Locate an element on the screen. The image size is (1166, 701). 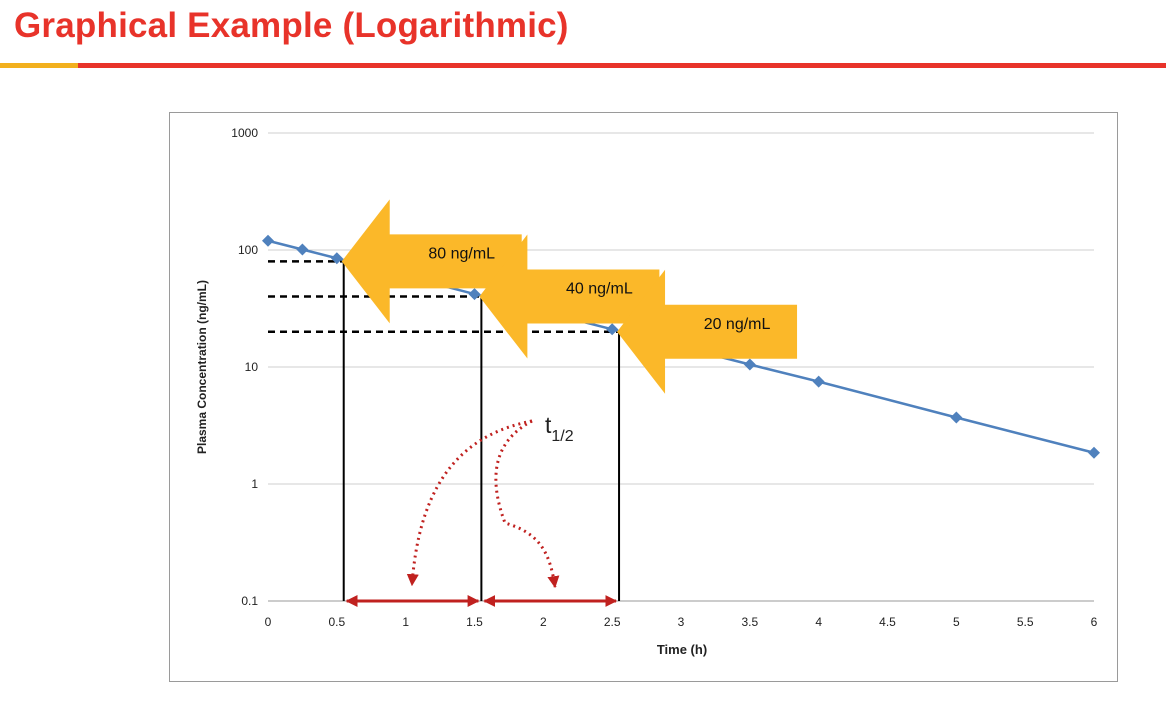
callout-label: 80 ng/mL is located at coordinates (461, 253).